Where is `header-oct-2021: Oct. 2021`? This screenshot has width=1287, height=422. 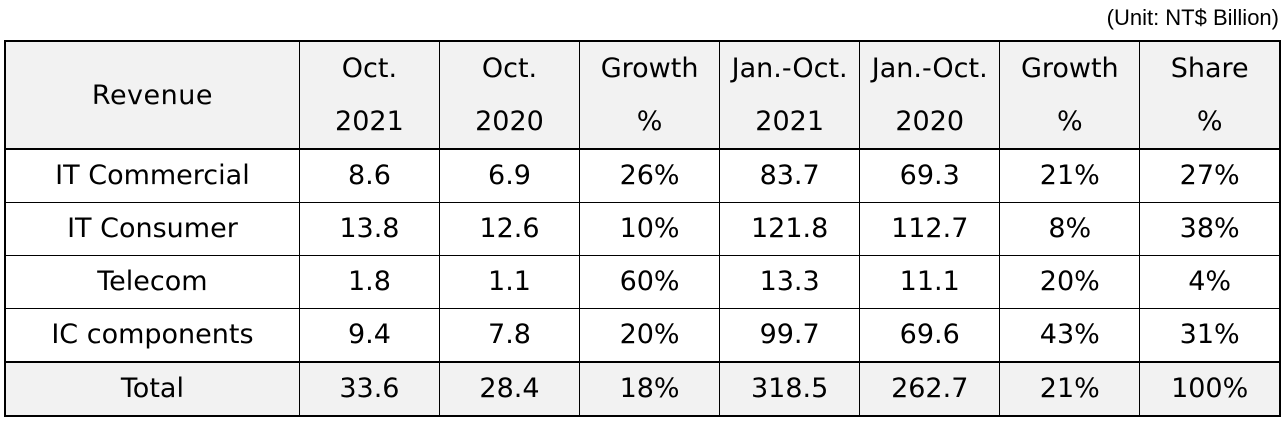
header-oct-2021: Oct. 2021 is located at coordinates (369, 95).